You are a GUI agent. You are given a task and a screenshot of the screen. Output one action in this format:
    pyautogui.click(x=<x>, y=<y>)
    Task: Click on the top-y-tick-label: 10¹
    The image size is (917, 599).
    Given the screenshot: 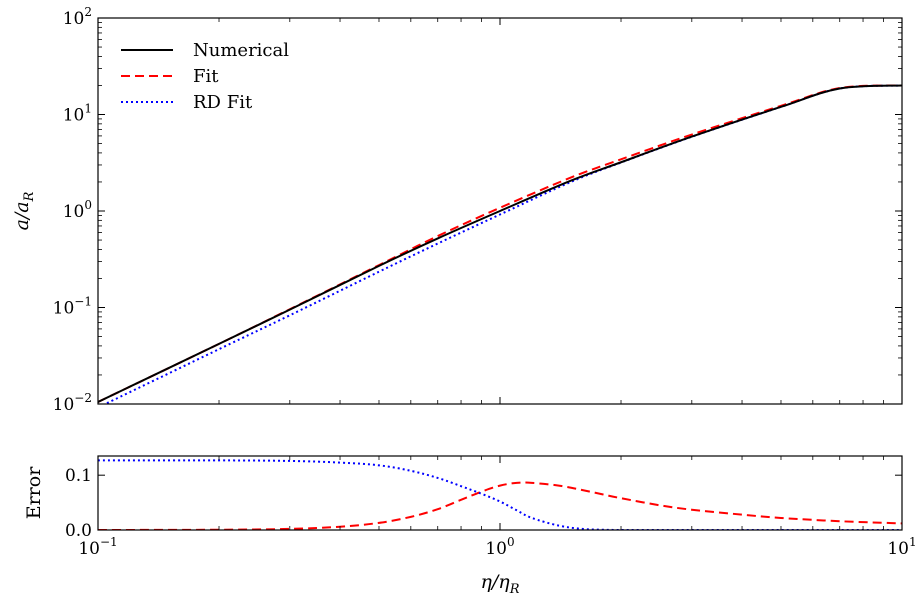 What is the action you would take?
    pyautogui.click(x=77, y=114)
    